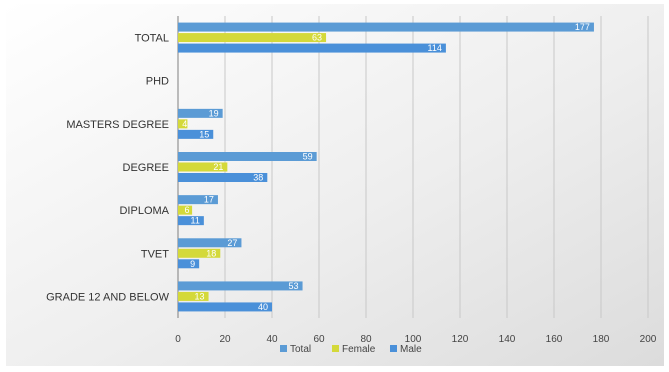 Image resolution: width=669 pixels, height=372 pixels. I want to click on x-tick-label: 180, so click(601, 339).